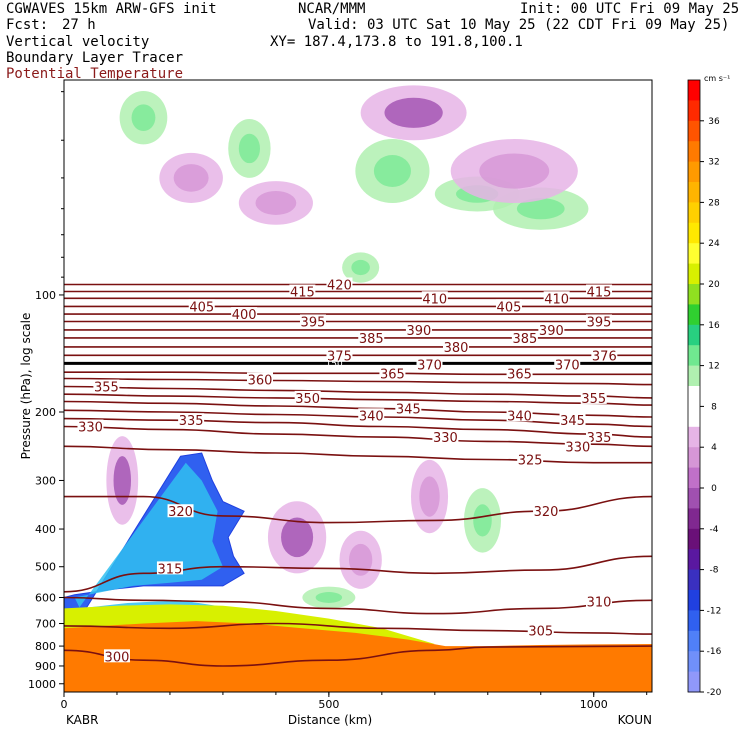 Image resolution: width=740 pixels, height=740 pixels. Describe the element at coordinates (358, 682) in the screenshot. I see `terrain-fill` at that location.